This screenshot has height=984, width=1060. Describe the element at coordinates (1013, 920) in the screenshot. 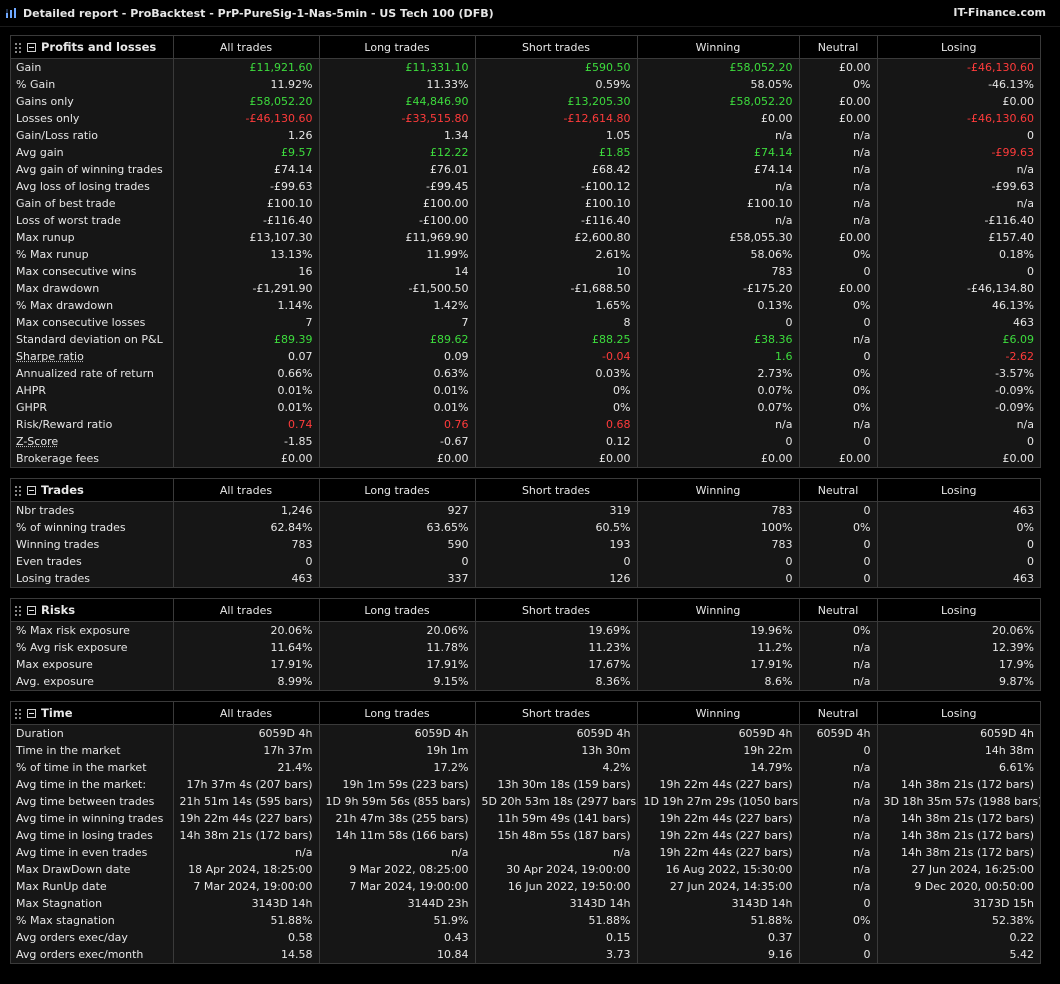

I see `cell-value: 52.38%` at that location.